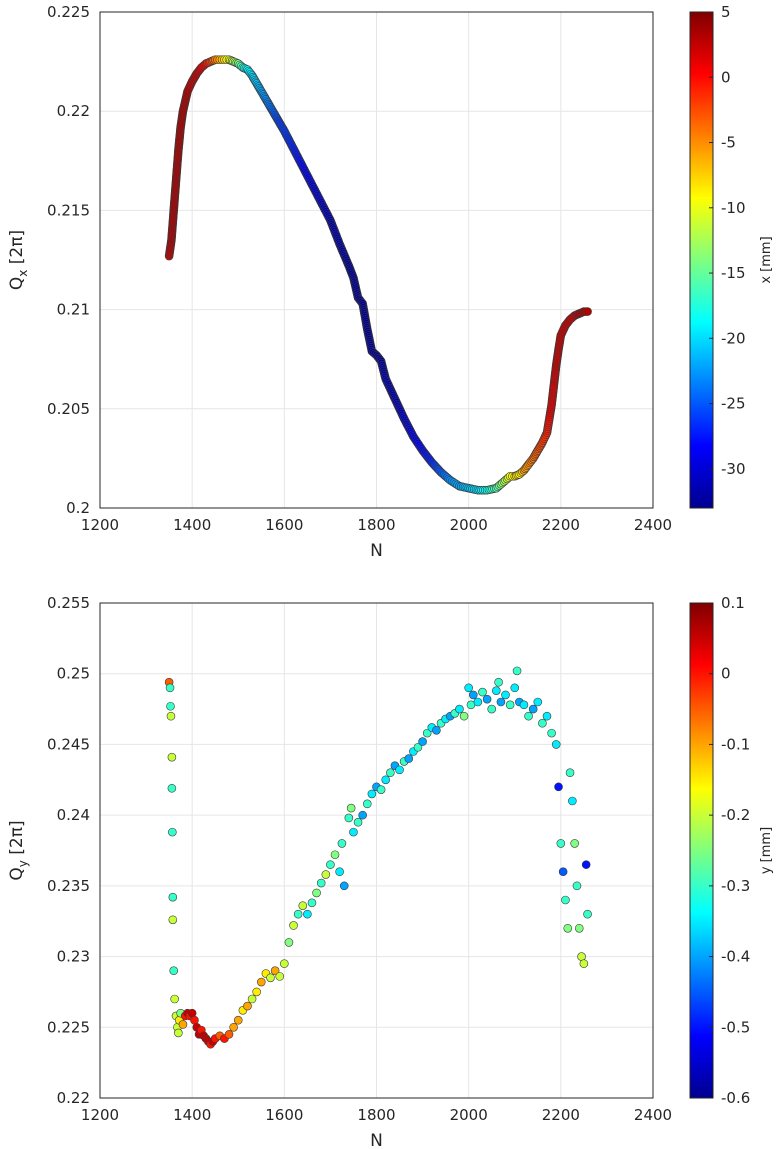 Image resolution: width=784 pixels, height=1149 pixels. What do you see at coordinates (733, 338) in the screenshot?
I see `colorbar-tick-label: -20` at bounding box center [733, 338].